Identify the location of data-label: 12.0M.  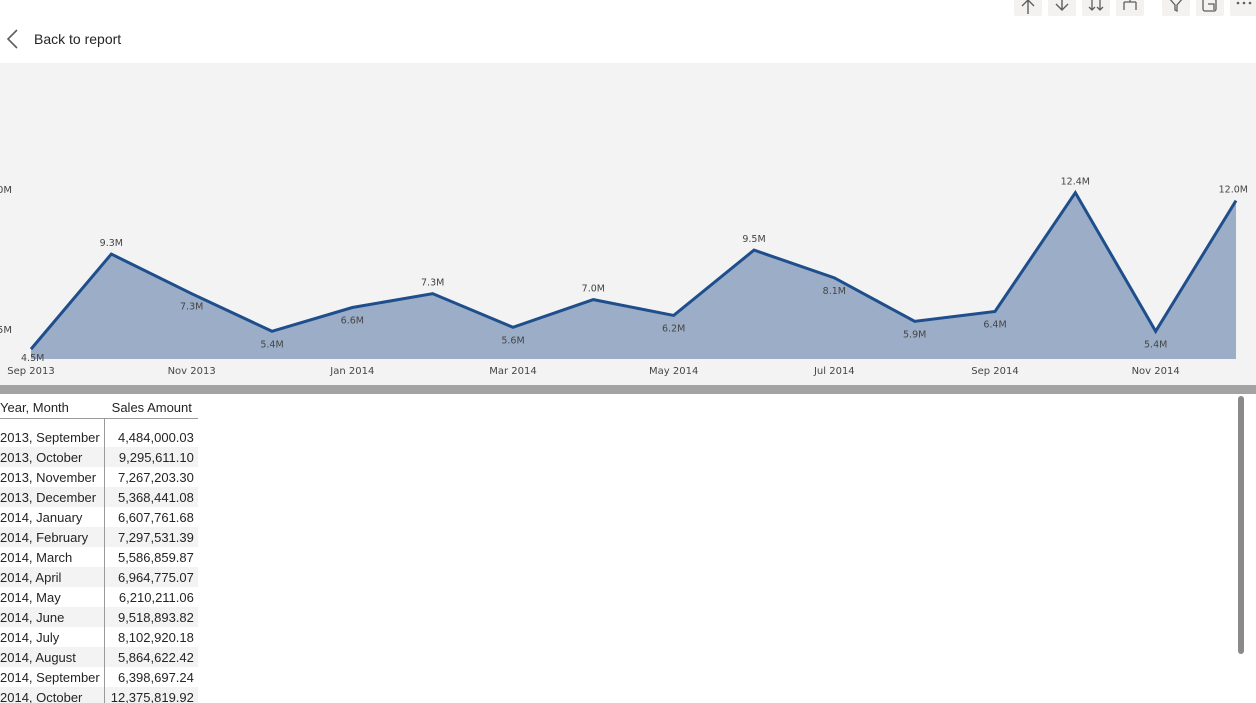
(1233, 190).